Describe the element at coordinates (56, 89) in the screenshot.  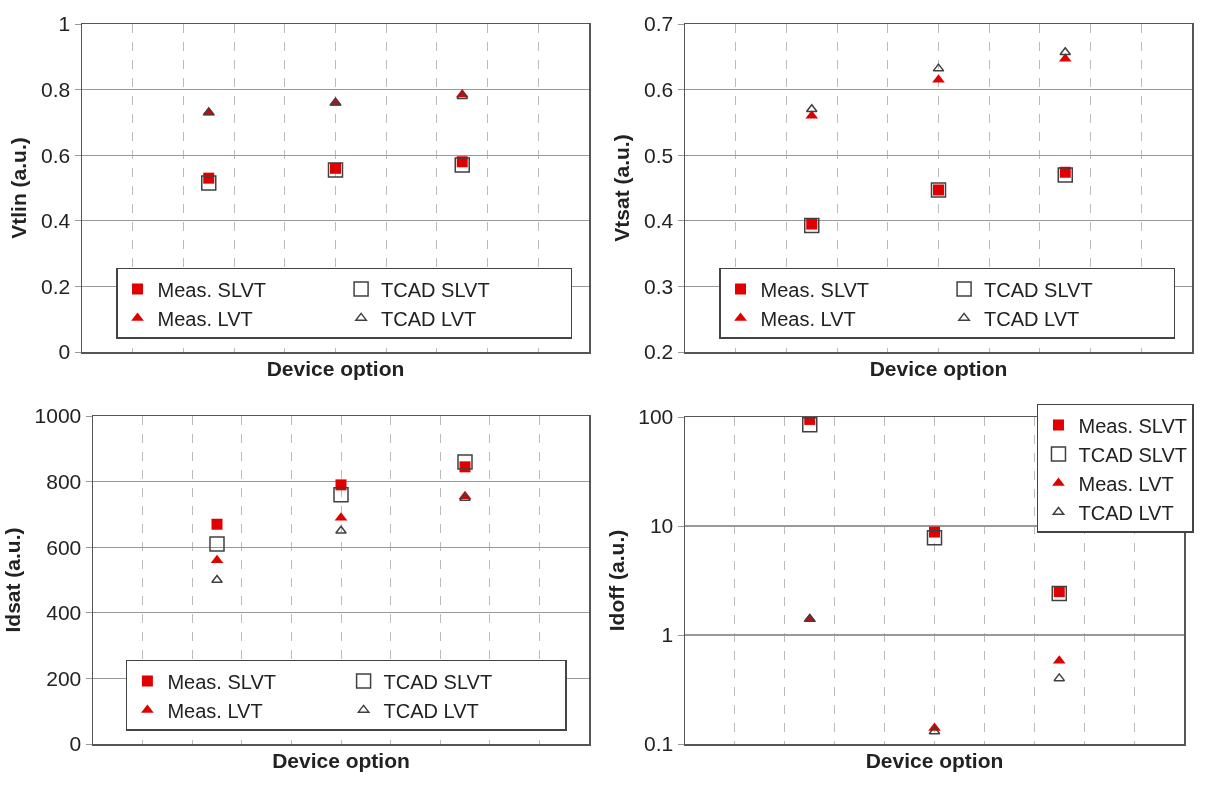
I see `y-tick-label: 0.8` at that location.